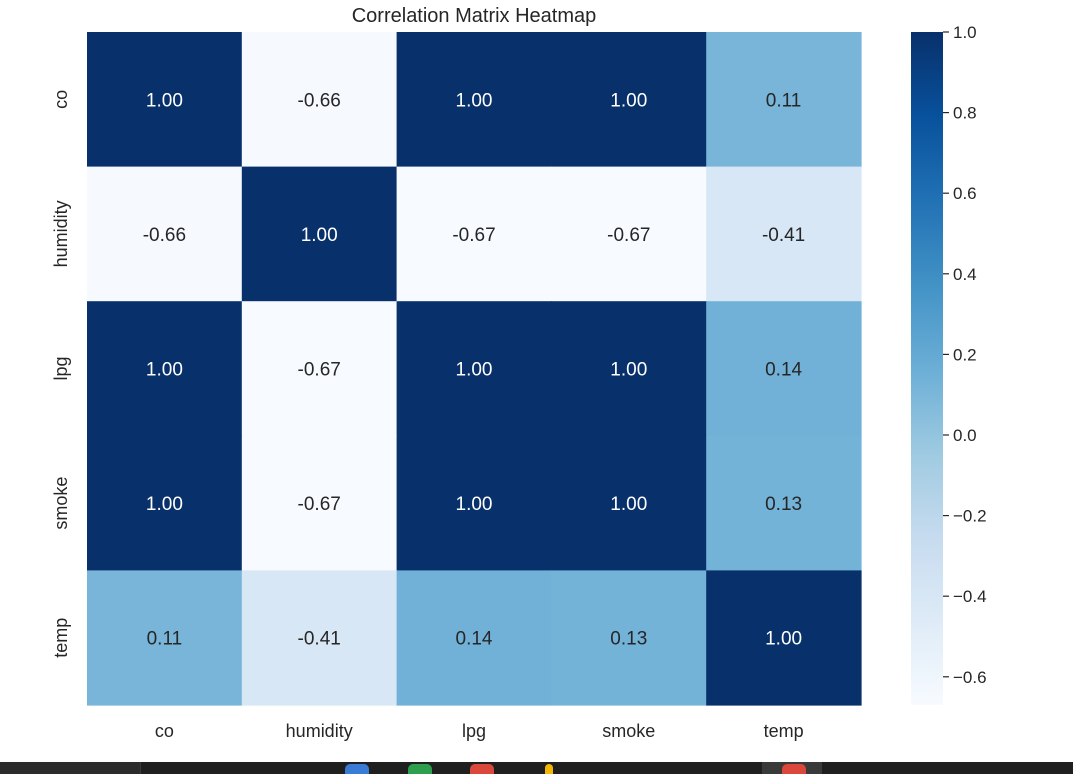 The width and height of the screenshot is (1073, 774). What do you see at coordinates (970, 516) in the screenshot?
I see `colorbar-tick-label: −0.2` at bounding box center [970, 516].